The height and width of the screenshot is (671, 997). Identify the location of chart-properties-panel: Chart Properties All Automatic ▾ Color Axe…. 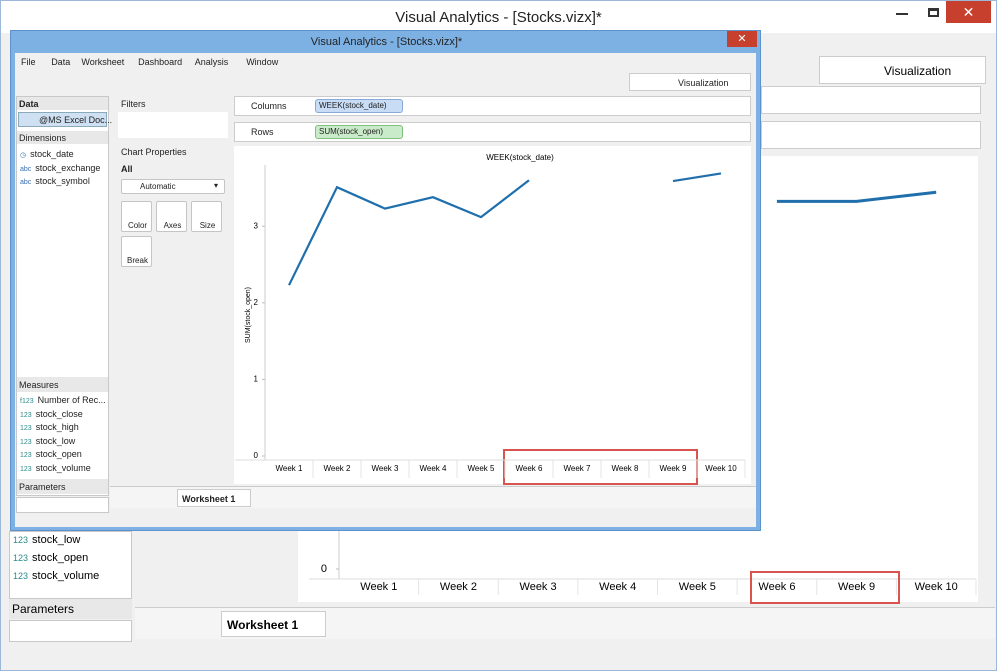
(173, 220).